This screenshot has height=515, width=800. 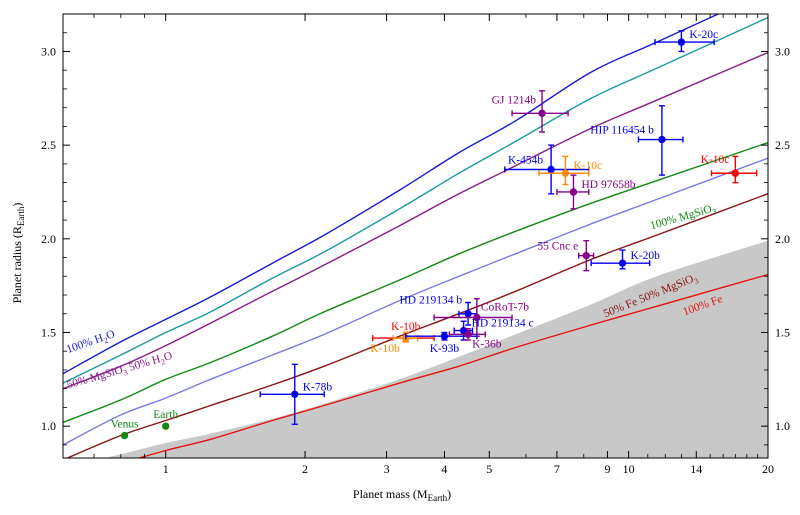 What do you see at coordinates (622, 131) in the screenshot?
I see `planet-label: HIP 116454 b` at bounding box center [622, 131].